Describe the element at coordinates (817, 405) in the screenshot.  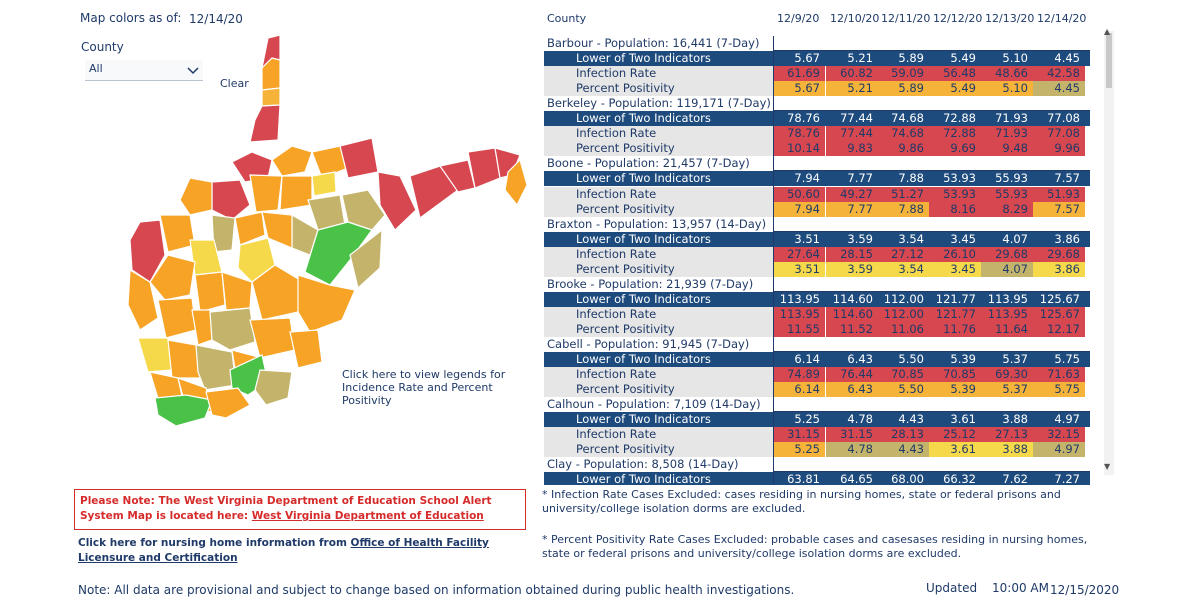
I see `county-group-row: Calhoun - Population: 7,109 (14-Day)` at that location.